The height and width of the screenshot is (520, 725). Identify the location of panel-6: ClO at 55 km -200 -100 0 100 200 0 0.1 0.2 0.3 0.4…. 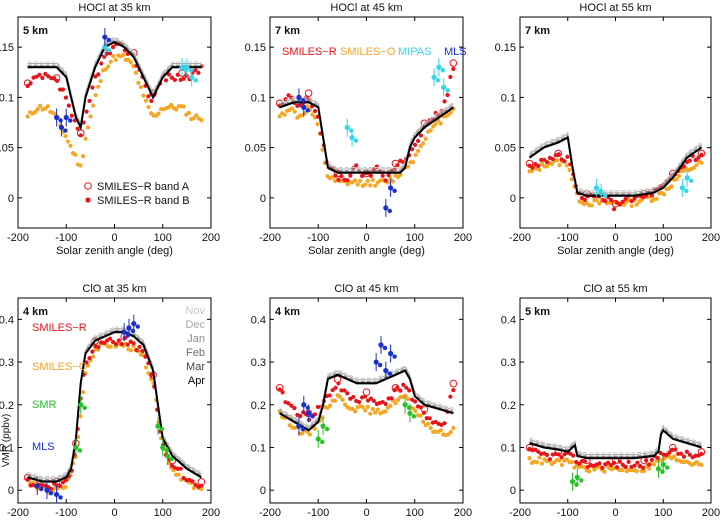
(610, 401).